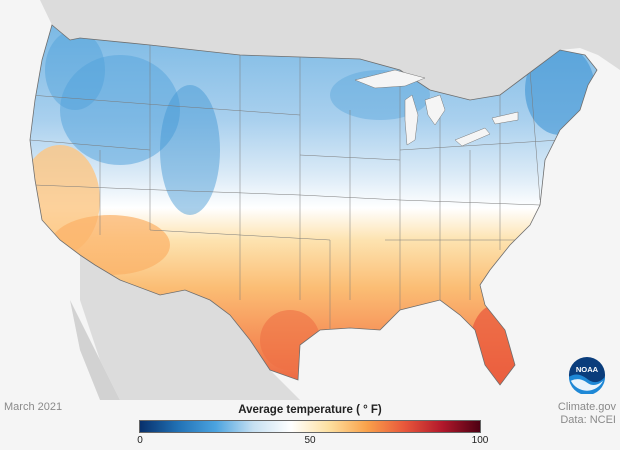  Describe the element at coordinates (310, 440) in the screenshot. I see `legend-tick-50: 50` at that location.